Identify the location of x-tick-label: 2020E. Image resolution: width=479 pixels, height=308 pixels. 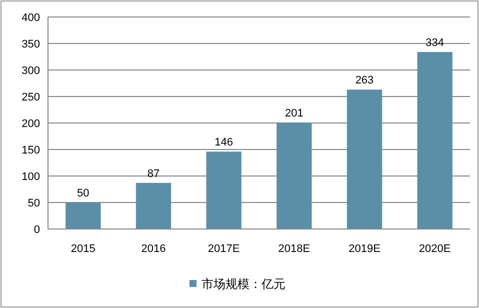
(434, 249).